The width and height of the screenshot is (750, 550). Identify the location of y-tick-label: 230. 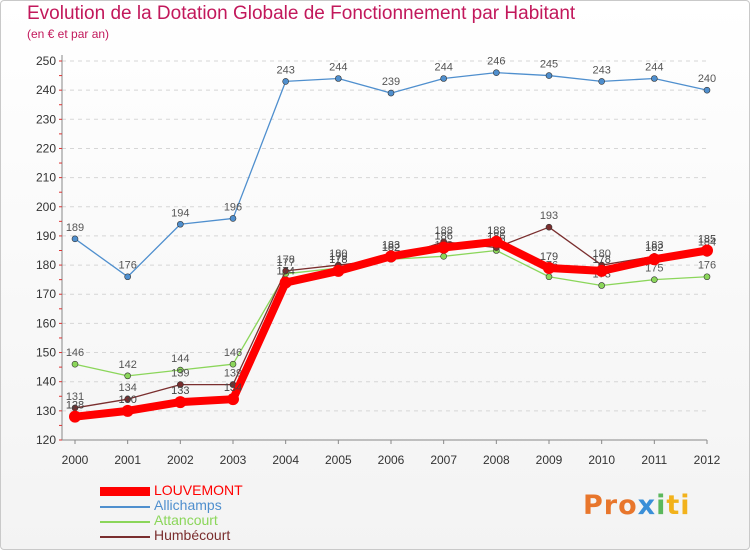
(46, 119).